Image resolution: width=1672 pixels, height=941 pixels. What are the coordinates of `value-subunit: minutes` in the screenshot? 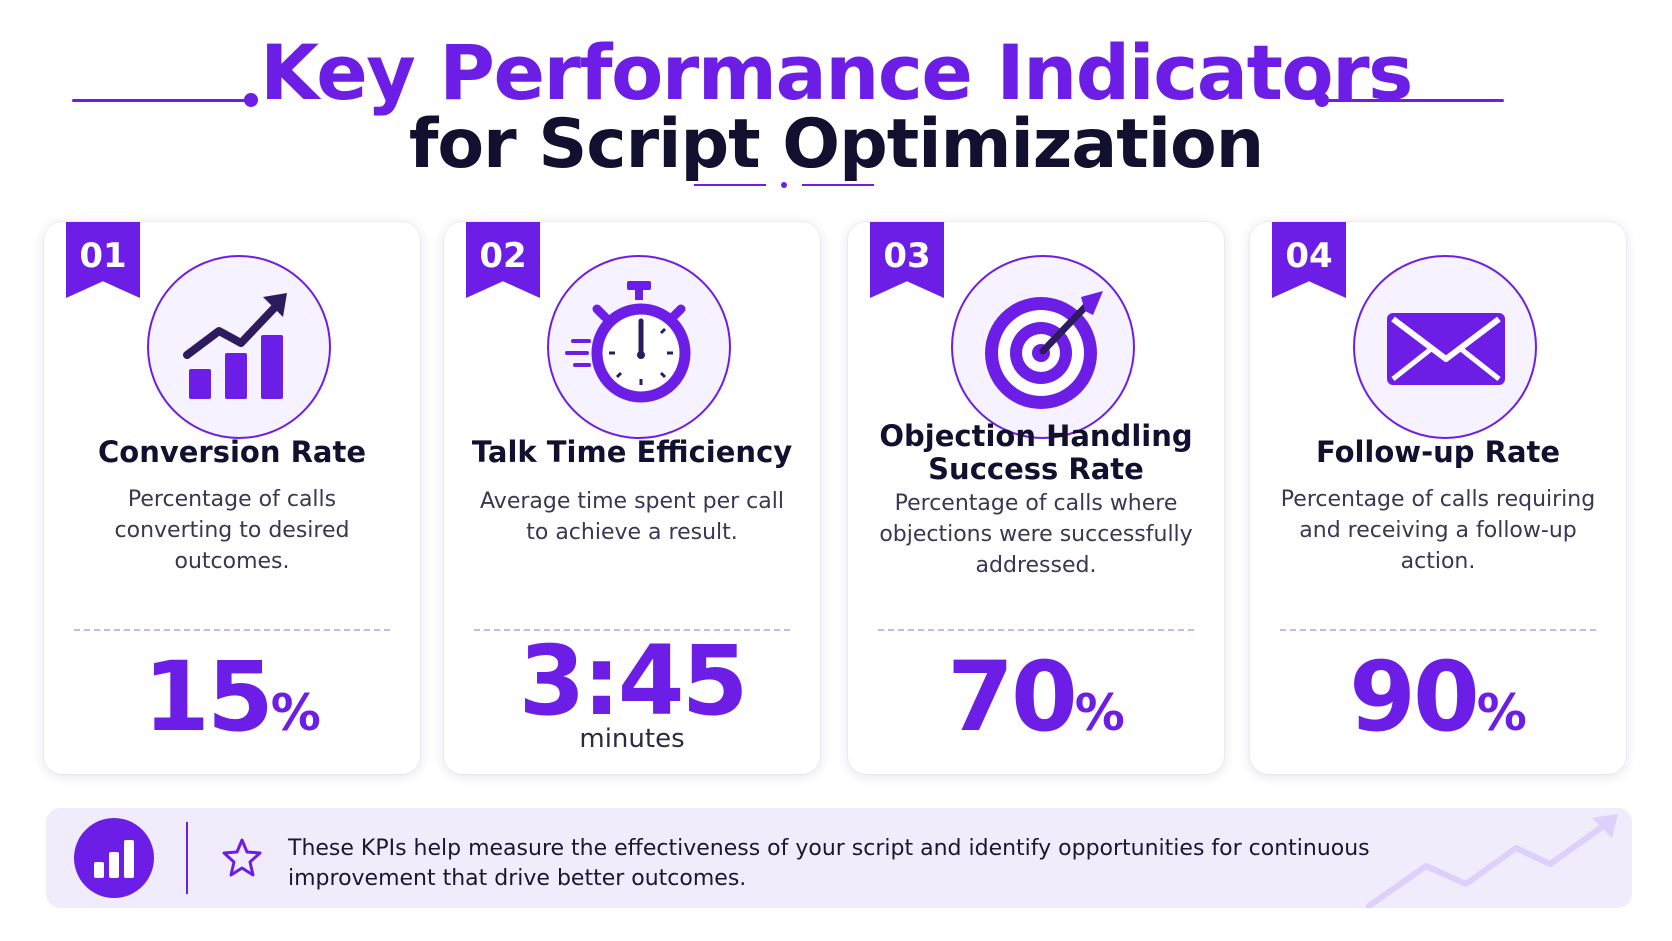 It's located at (632, 739).